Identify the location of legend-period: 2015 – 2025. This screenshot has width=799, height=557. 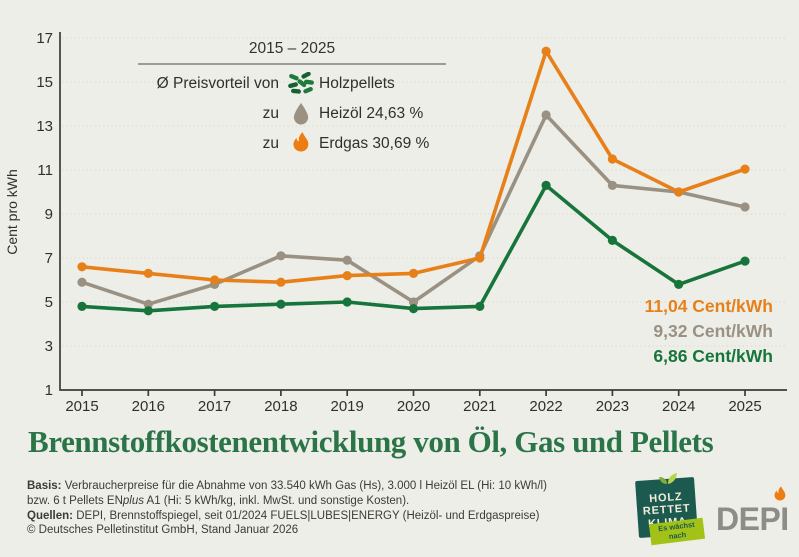
(292, 48).